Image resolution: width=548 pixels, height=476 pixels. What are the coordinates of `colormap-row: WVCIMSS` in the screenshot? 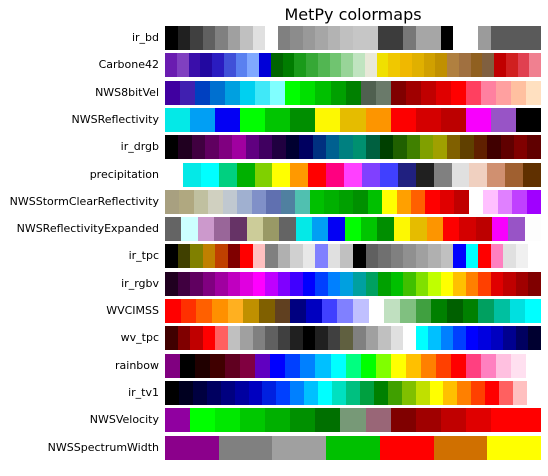 It's located at (274, 311).